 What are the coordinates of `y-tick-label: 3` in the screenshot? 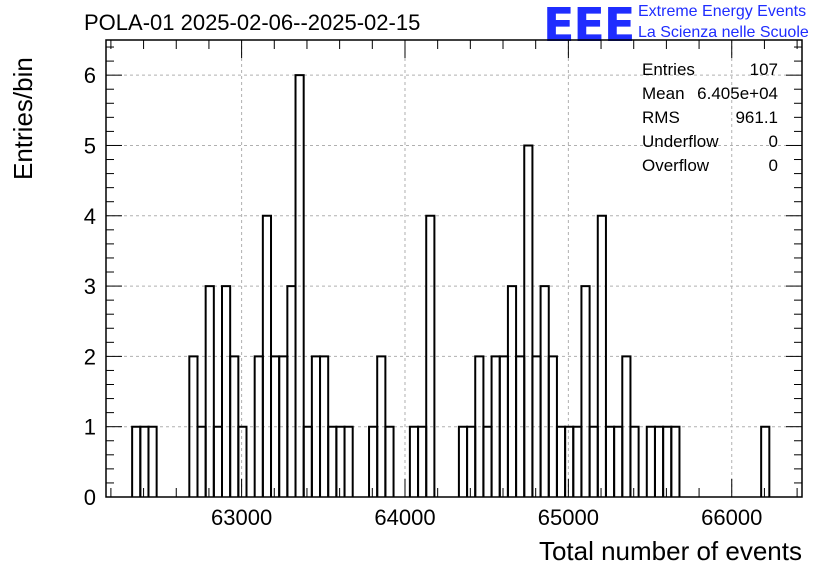 It's located at (90, 286).